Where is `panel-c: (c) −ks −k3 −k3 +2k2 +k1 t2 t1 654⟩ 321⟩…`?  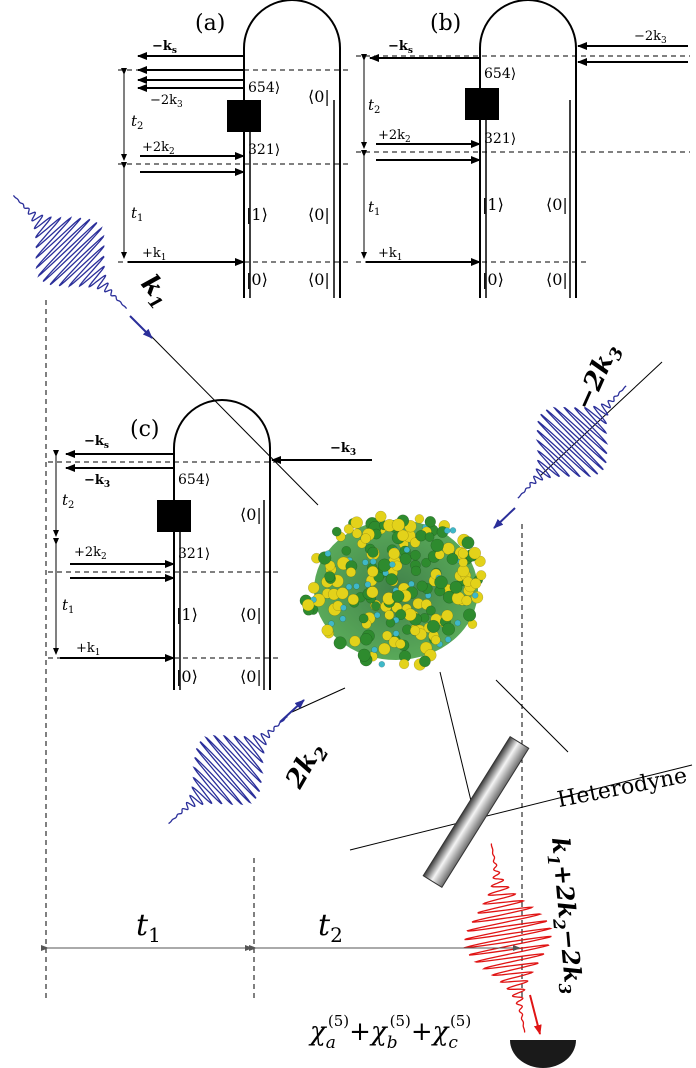 panel-c: (c) −ks −k3 −k3 +2k2 +k1 t2 t1 654⟩ 321⟩… is located at coordinates (210, 544).